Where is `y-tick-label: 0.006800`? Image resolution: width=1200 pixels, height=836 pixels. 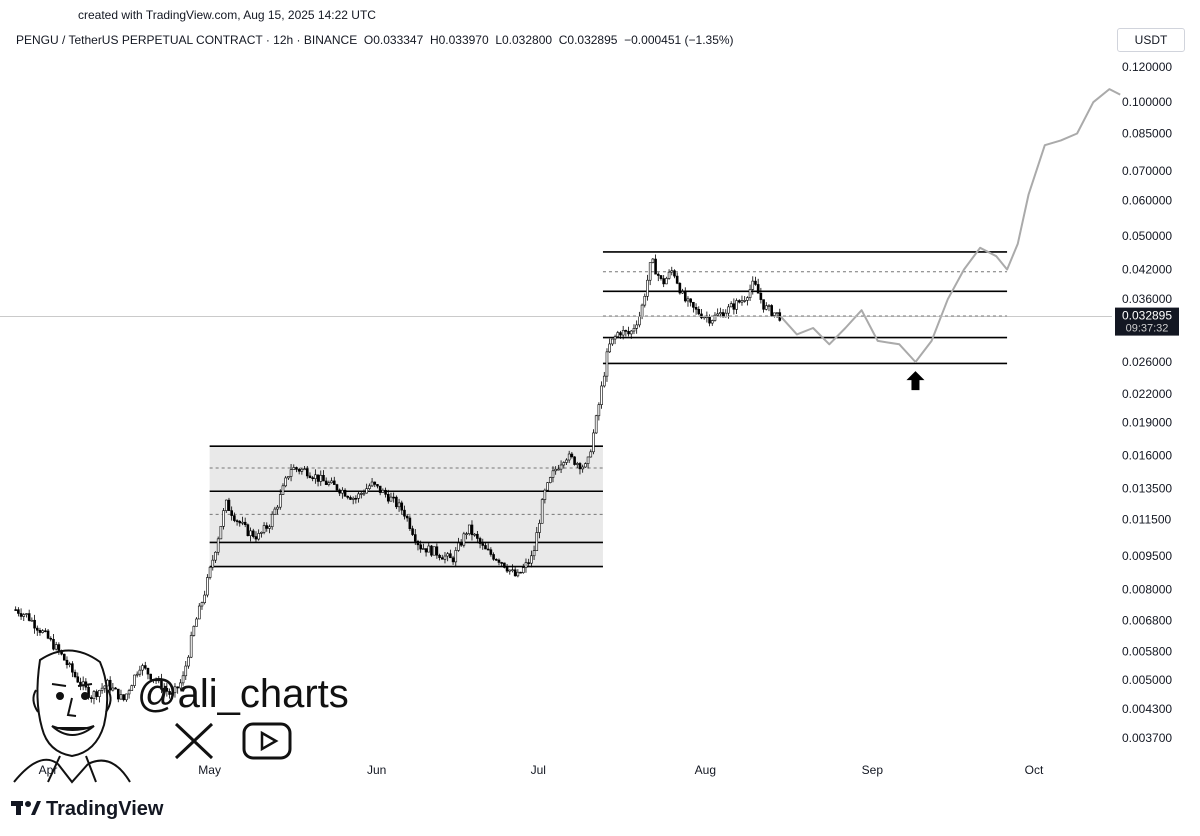 y-tick-label: 0.006800 is located at coordinates (1147, 621).